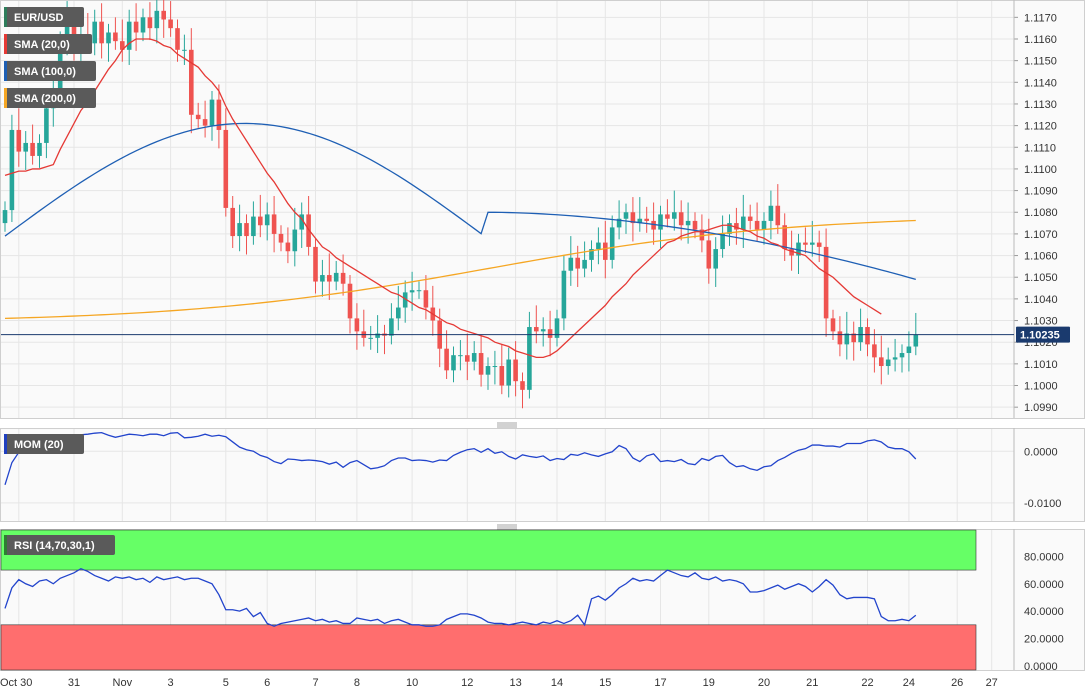 Image resolution: width=1086 pixels, height=694 pixels. What do you see at coordinates (660, 683) in the screenshot?
I see `x-tick-label: 17` at bounding box center [660, 683].